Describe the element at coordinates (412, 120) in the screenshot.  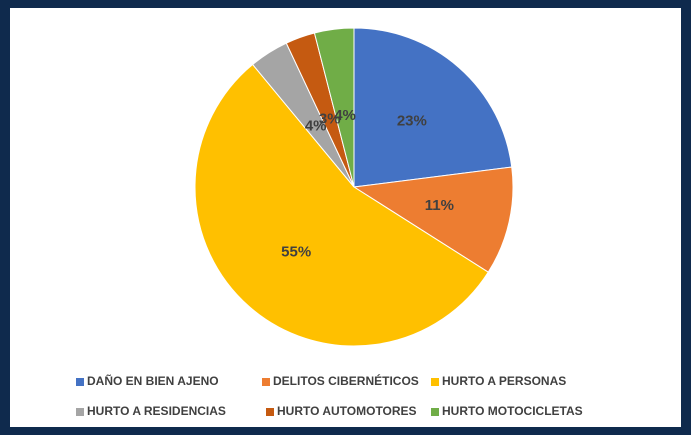
I see `data-label: 23%` at that location.